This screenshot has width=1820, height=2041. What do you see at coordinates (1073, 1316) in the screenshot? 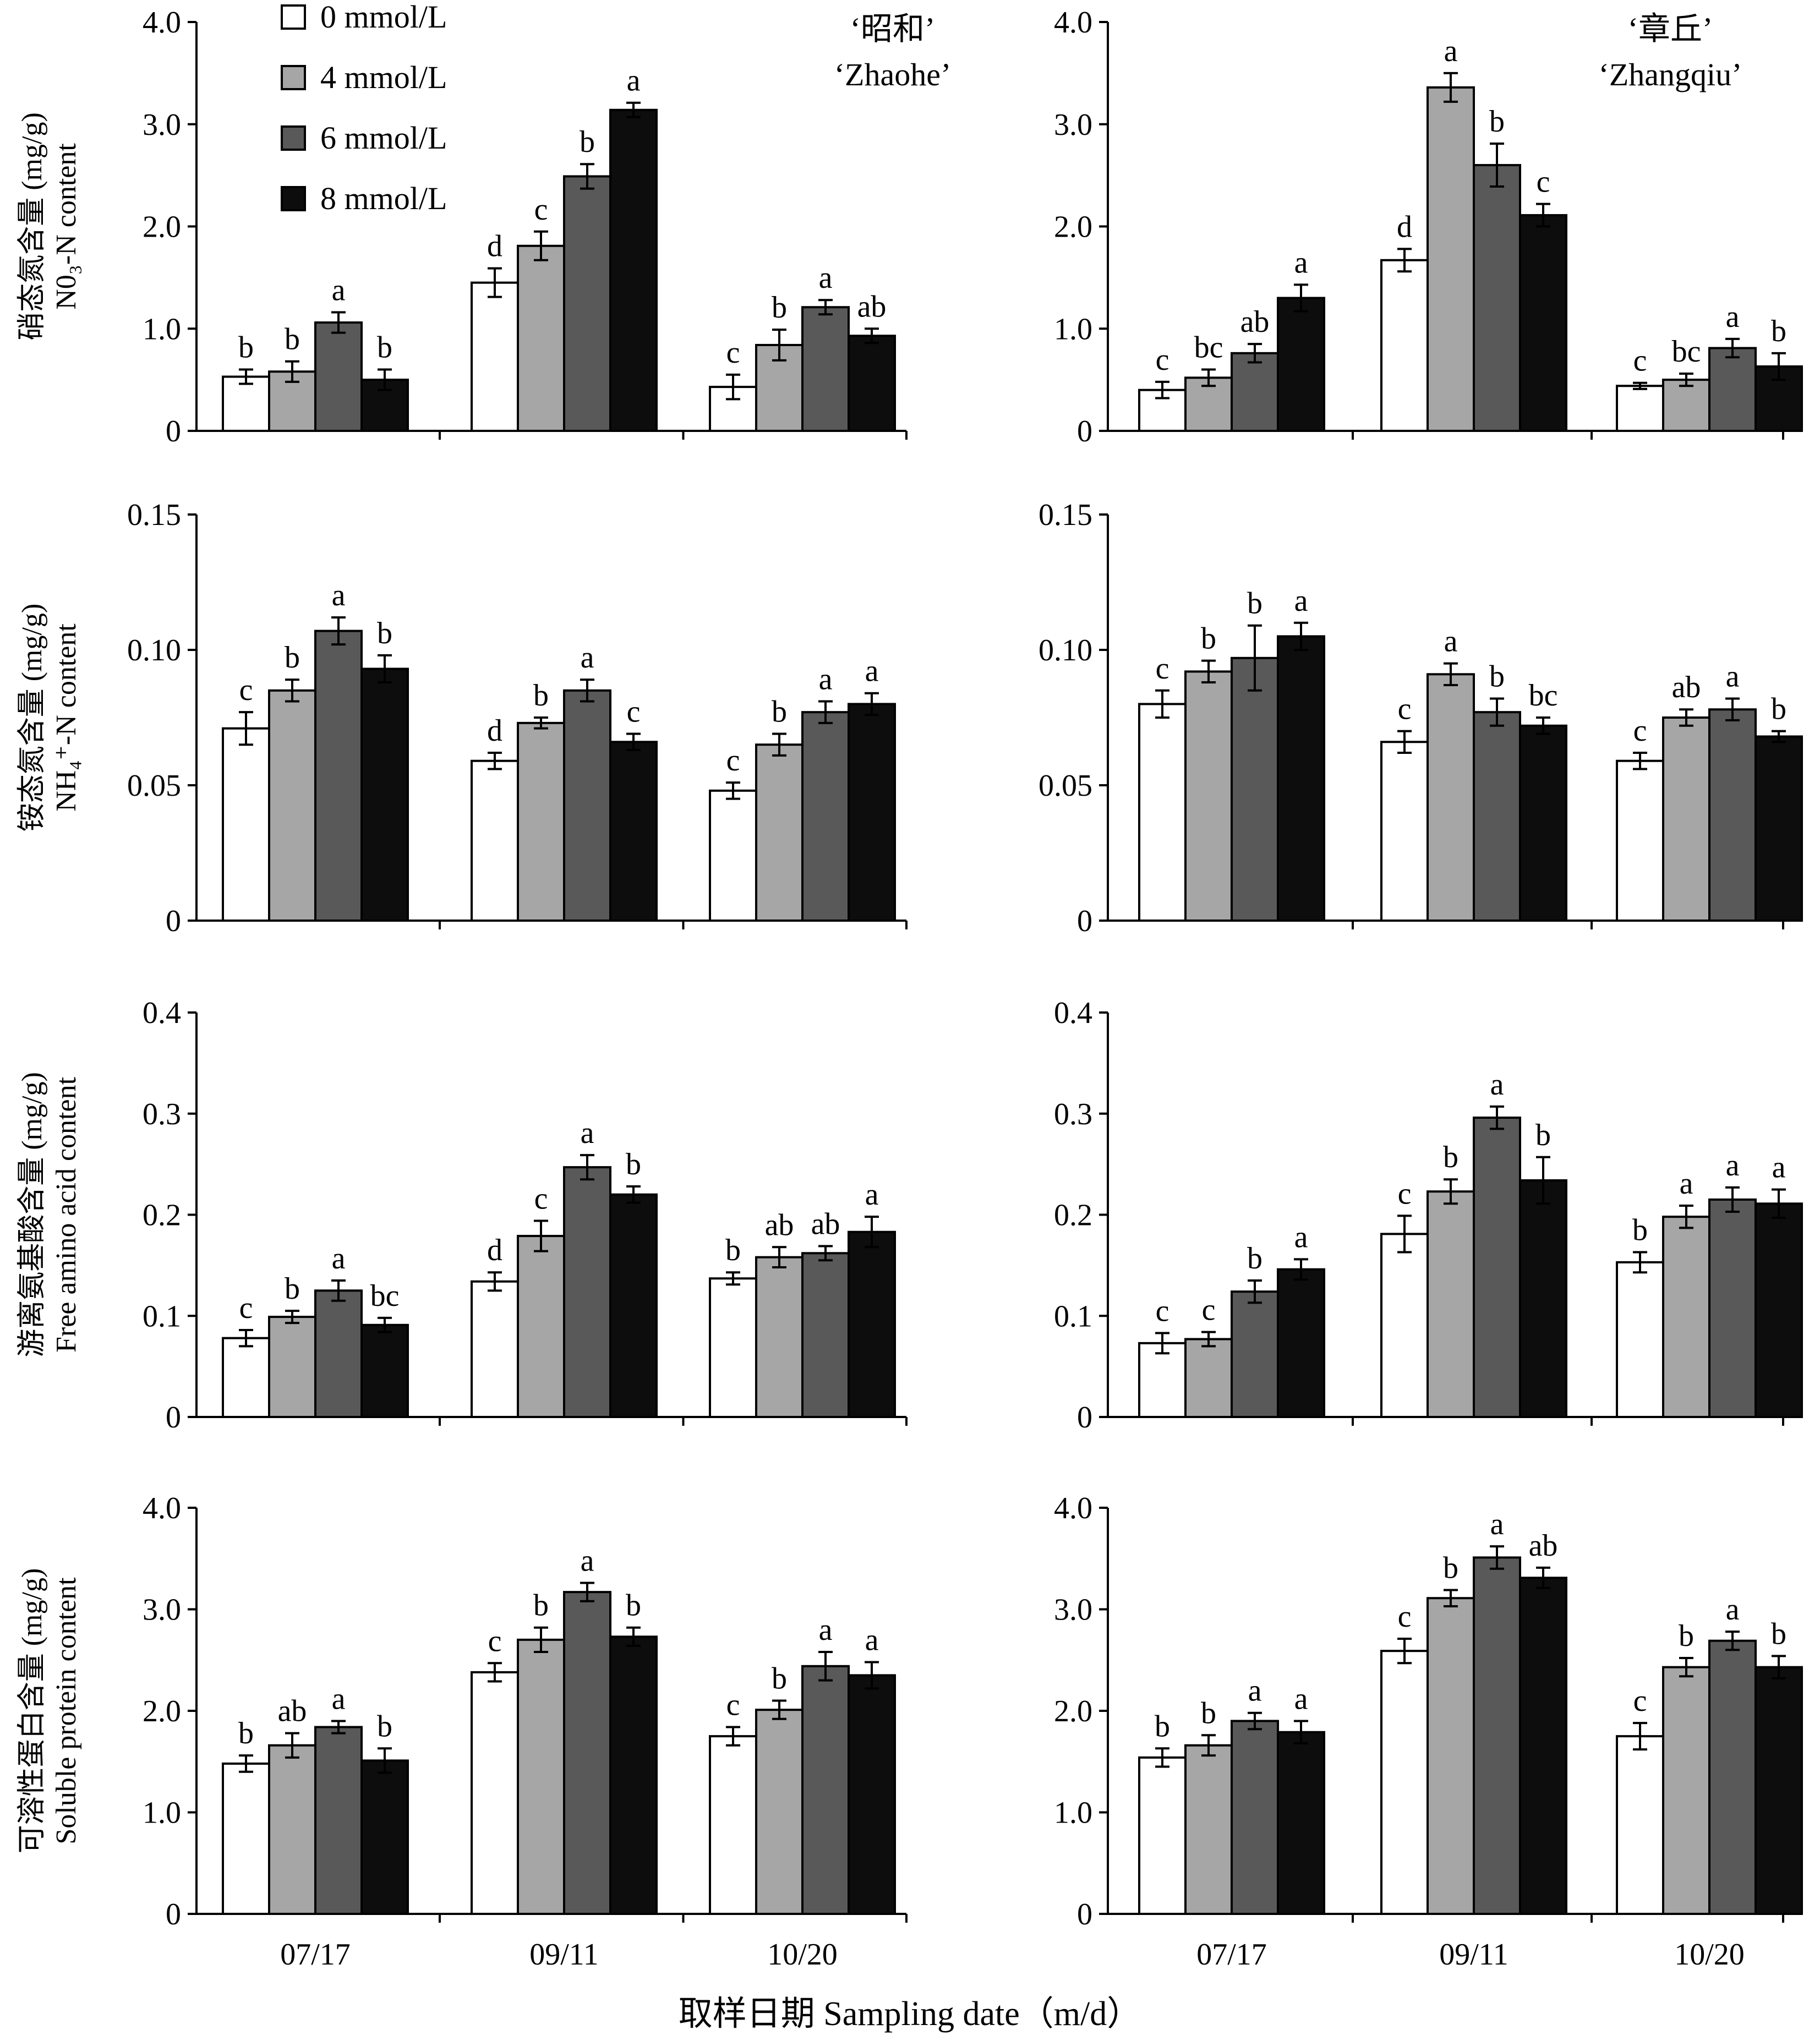
I see `y-tick-label: 0.1` at bounding box center [1073, 1316].